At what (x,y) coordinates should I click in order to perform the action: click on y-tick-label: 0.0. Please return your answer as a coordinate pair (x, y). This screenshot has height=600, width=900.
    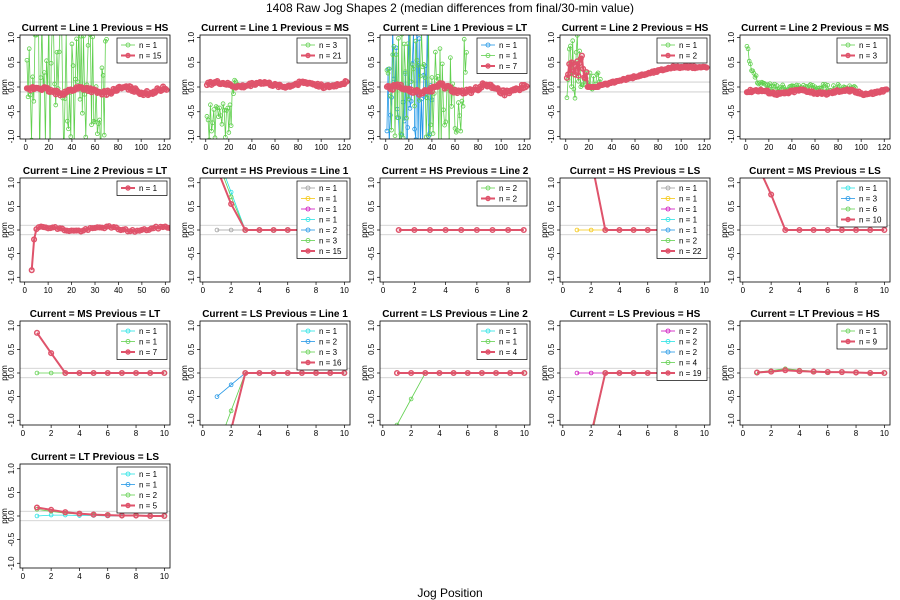
    Looking at the image, I should click on (551, 87).